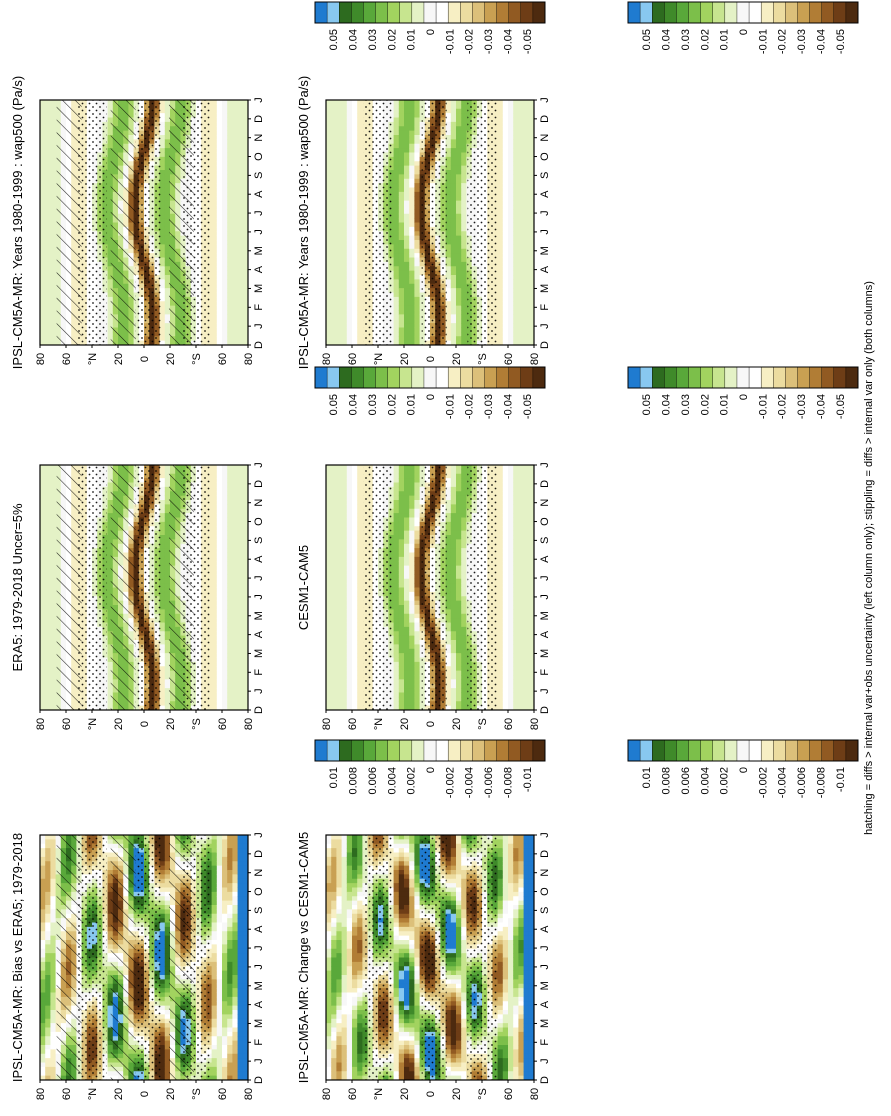  Describe the element at coordinates (259, 250) in the screenshot. I see `month-tick-label: M` at that location.